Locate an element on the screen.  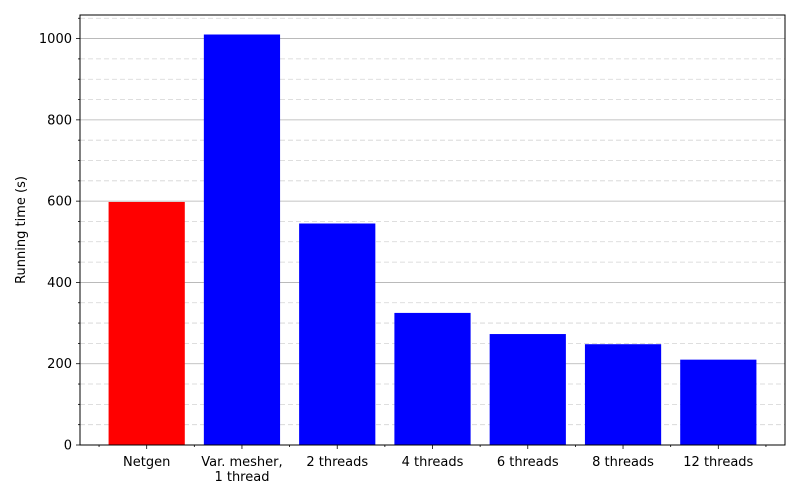
x-tick-label: Netgen is located at coordinates (146, 462).